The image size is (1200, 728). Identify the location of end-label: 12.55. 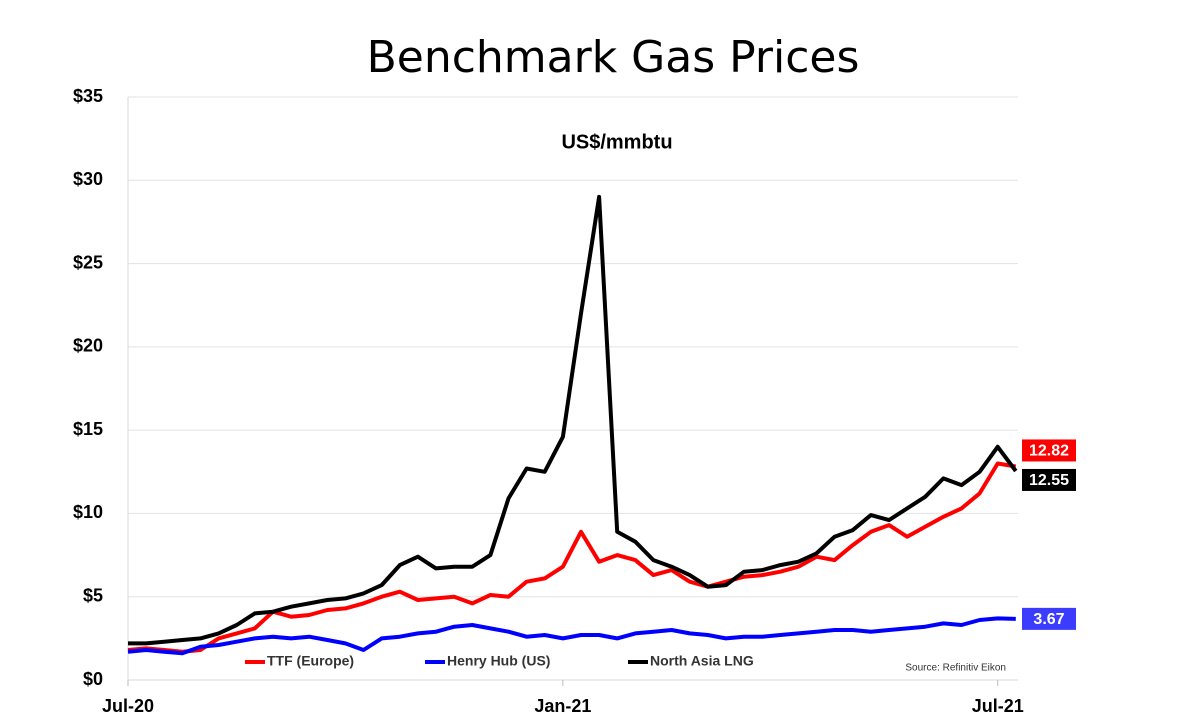
(1049, 479).